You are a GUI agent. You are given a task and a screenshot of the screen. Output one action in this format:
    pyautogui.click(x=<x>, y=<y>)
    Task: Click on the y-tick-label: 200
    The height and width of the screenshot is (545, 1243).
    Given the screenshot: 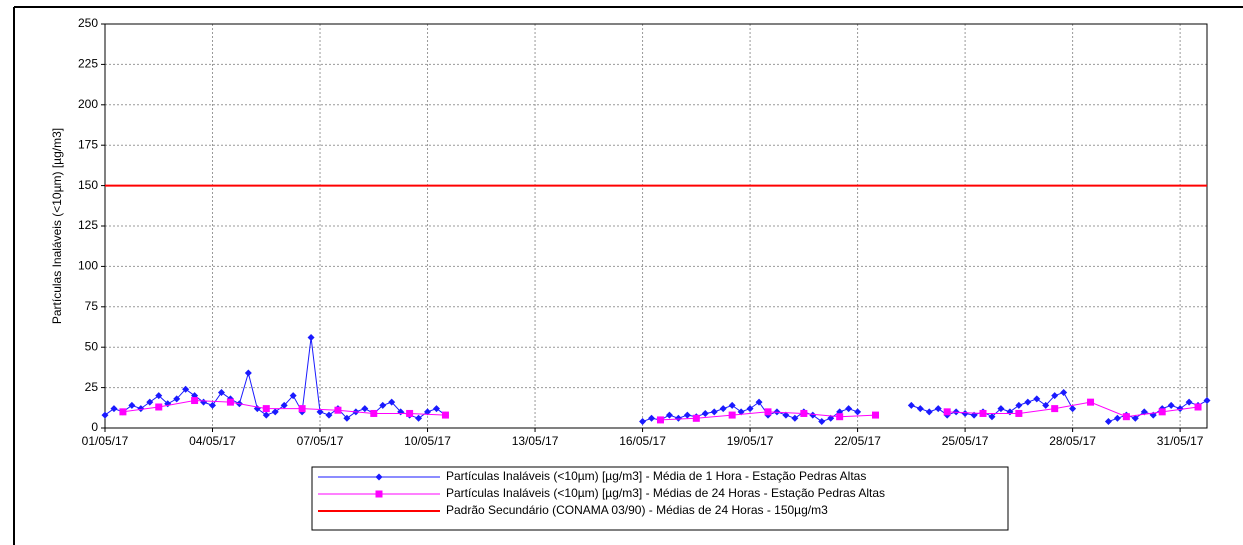 What is the action you would take?
    pyautogui.click(x=88, y=104)
    